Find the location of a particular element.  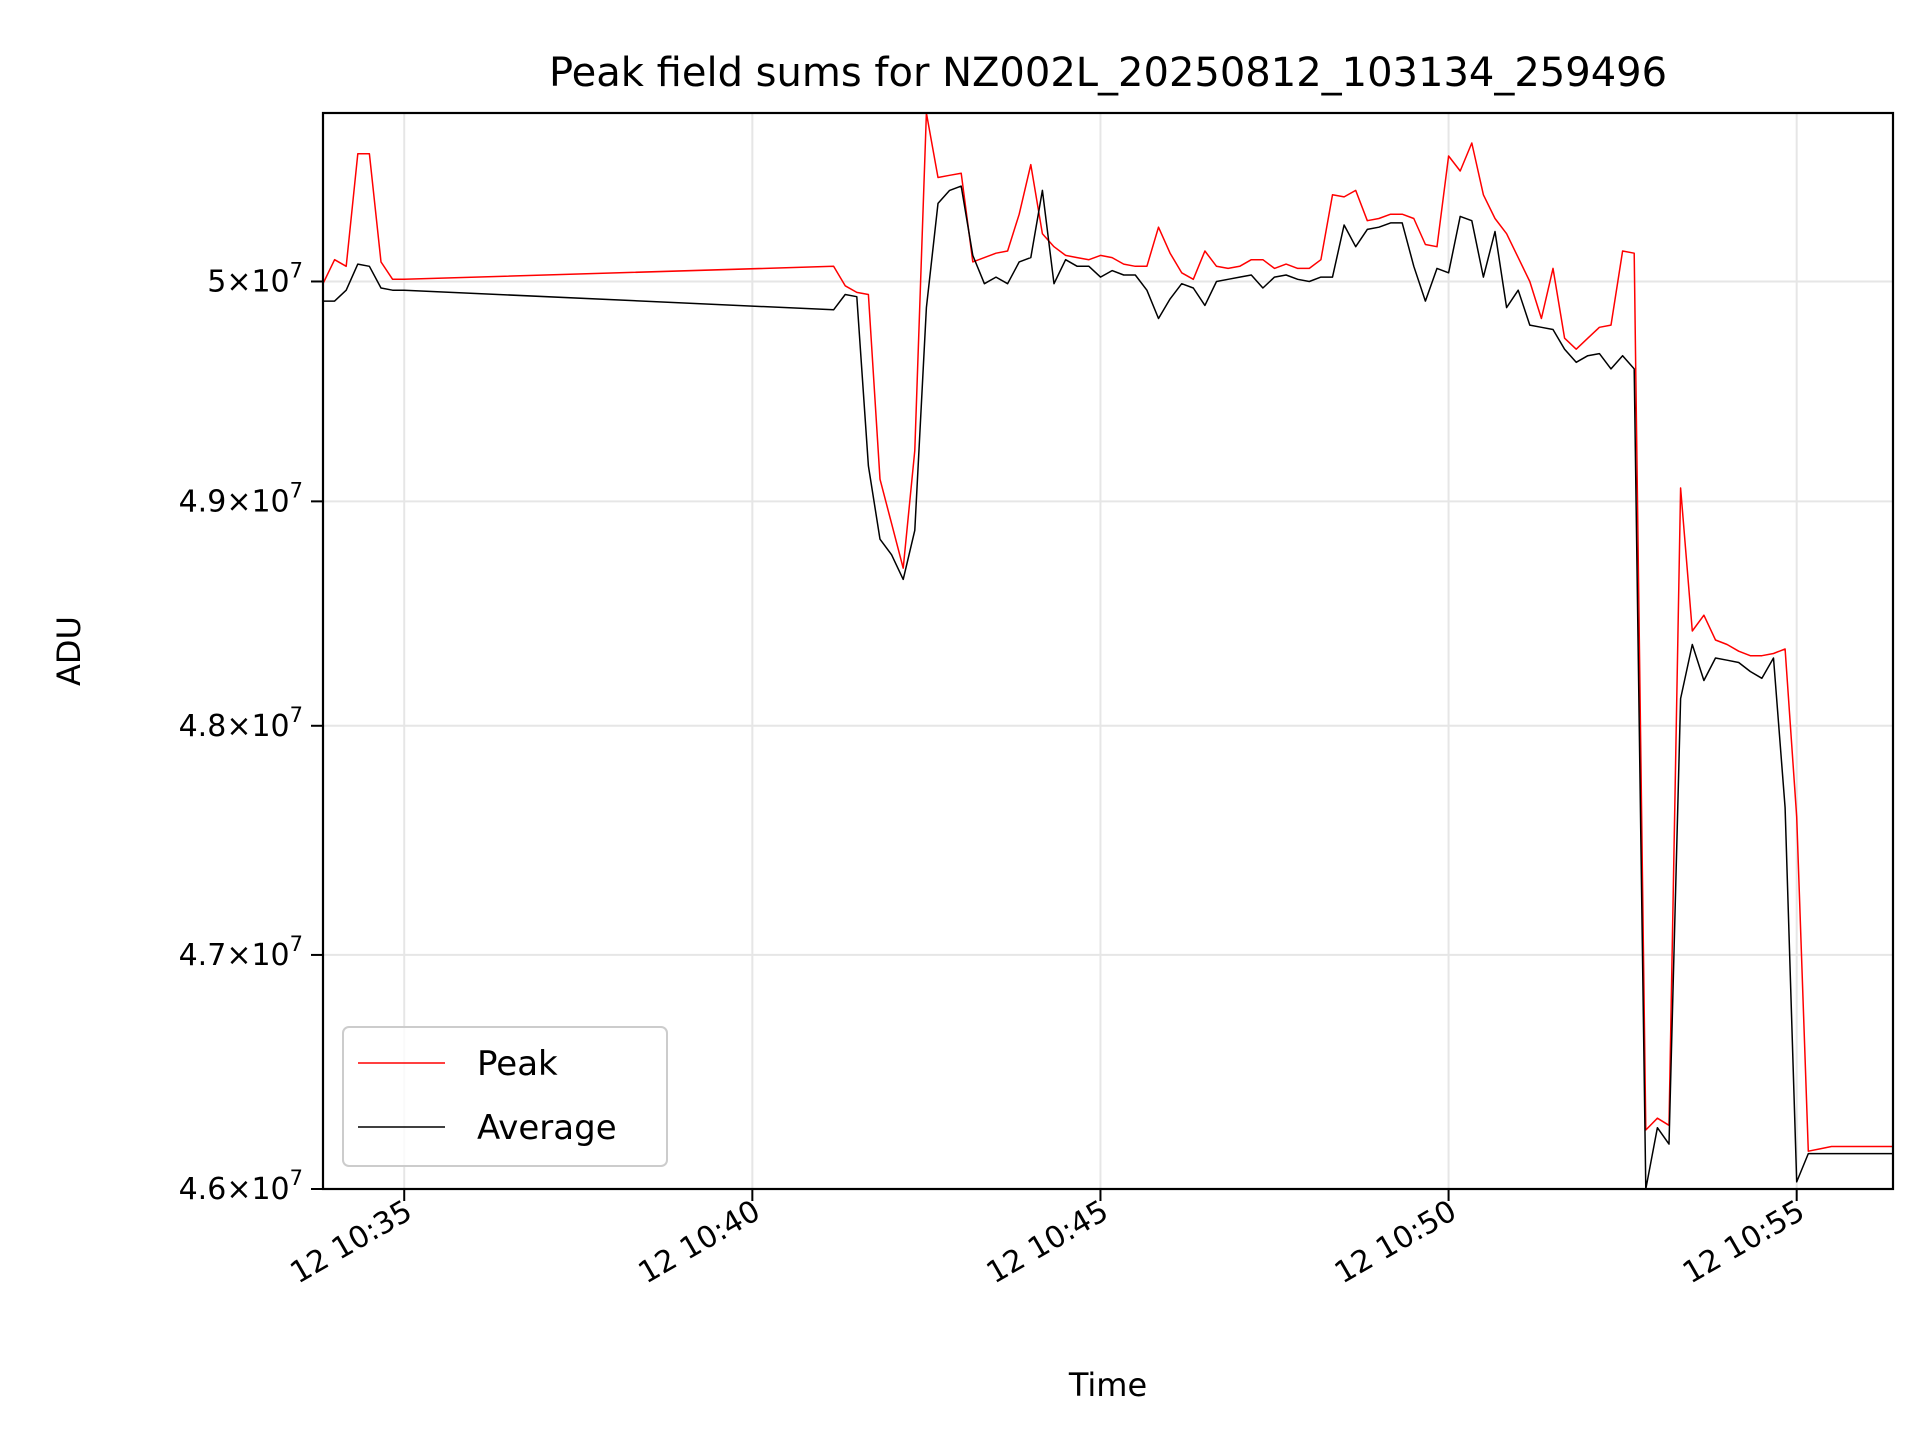

y-tick-label: 4.6×10⁷ is located at coordinates (241, 1186).